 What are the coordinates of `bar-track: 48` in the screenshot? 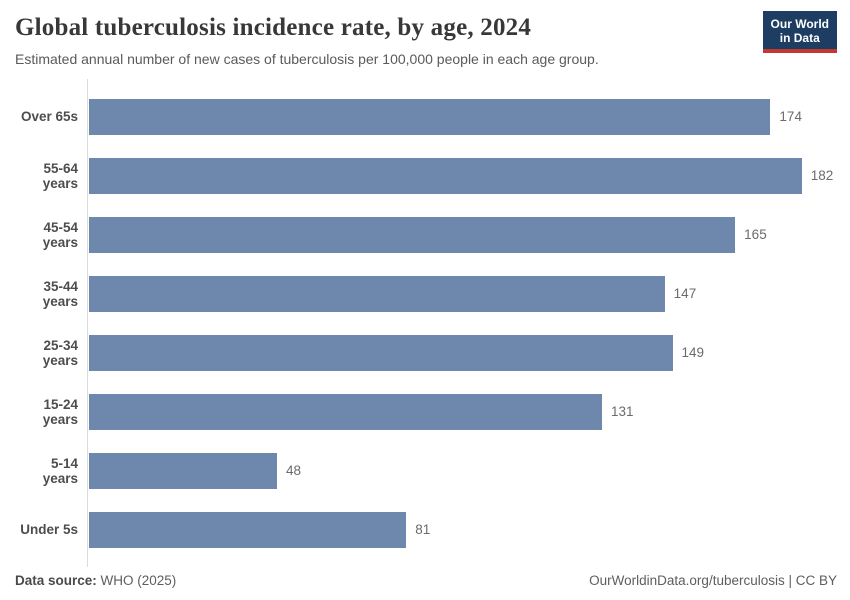 It's located at (462, 470).